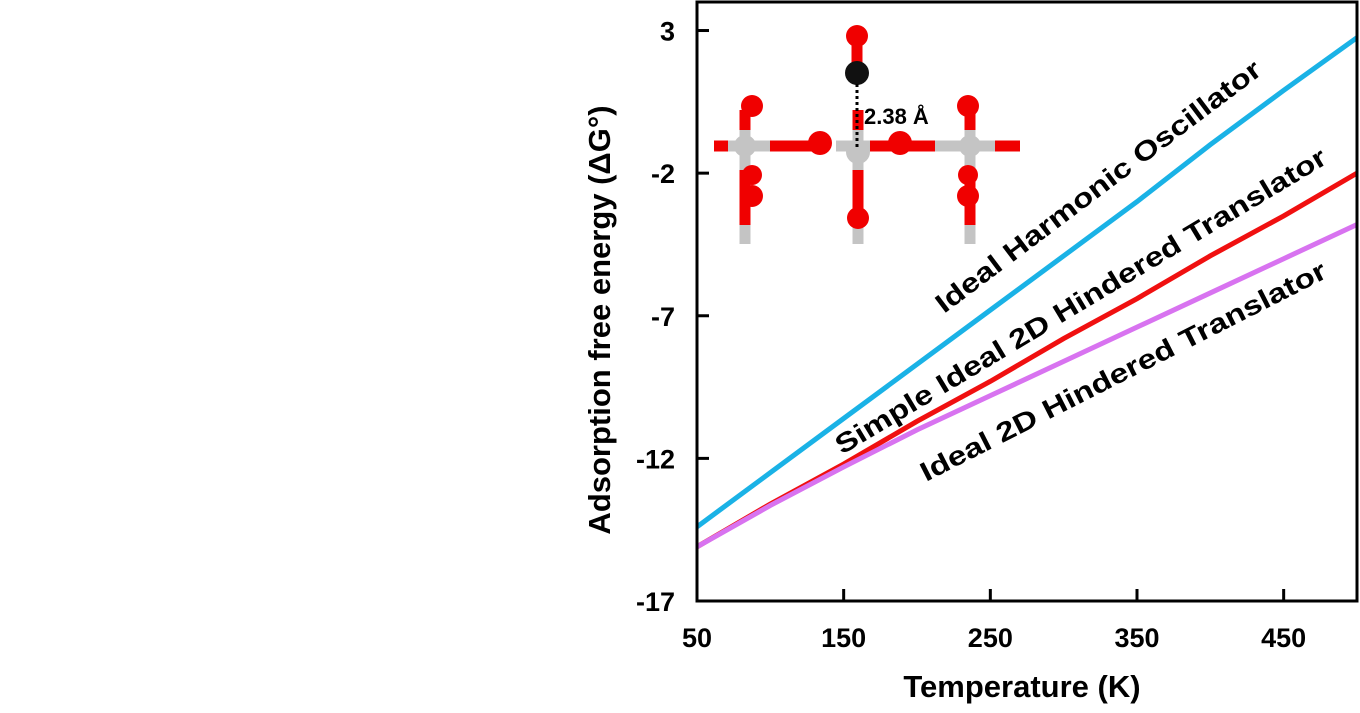 The height and width of the screenshot is (713, 1360). I want to click on y-tick-label: -17, so click(655, 602).